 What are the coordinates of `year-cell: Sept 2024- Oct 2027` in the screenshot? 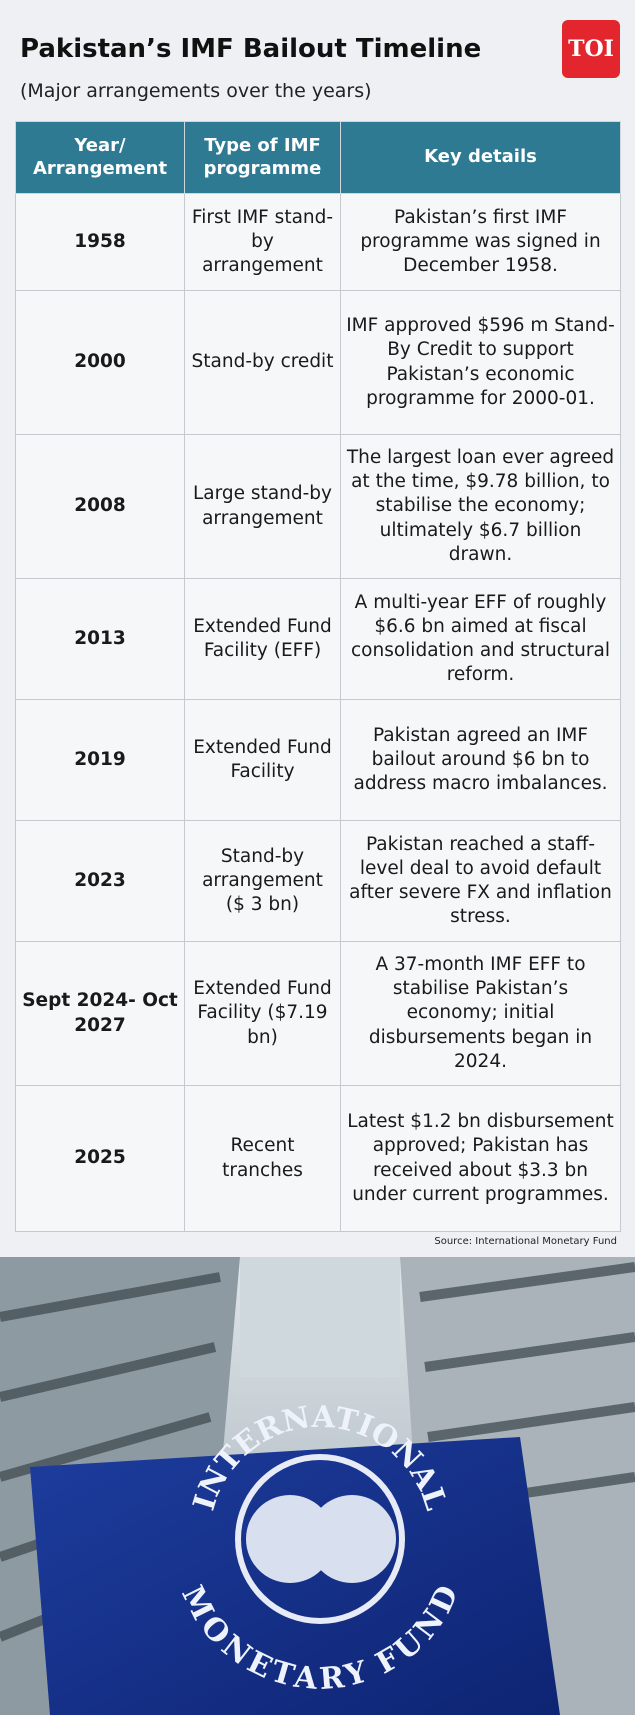 It's located at (100, 1013).